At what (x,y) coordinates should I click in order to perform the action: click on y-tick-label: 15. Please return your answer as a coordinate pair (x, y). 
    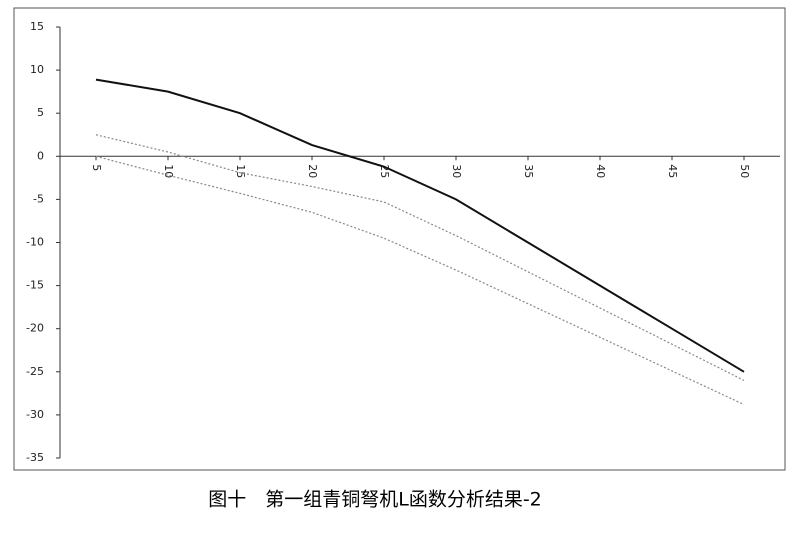
    Looking at the image, I should click on (37, 26).